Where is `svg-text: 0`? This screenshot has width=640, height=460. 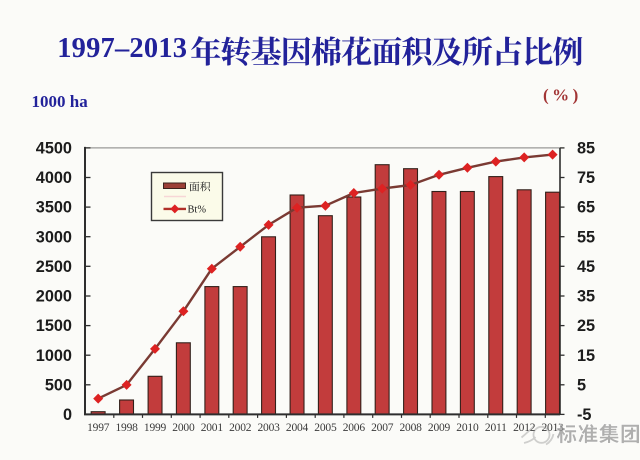
svg-text: 0 is located at coordinates (67, 415).